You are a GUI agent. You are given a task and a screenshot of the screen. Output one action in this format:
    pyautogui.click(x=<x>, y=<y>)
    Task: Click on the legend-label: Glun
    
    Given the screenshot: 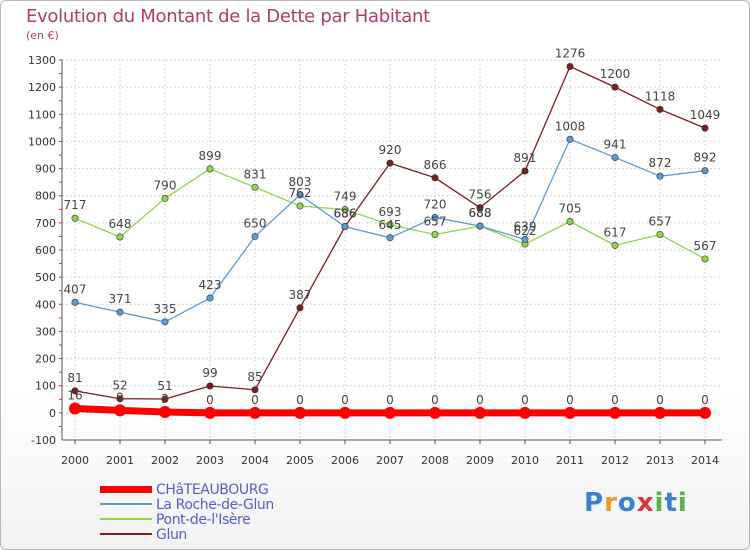 What is the action you would take?
    pyautogui.click(x=171, y=535)
    